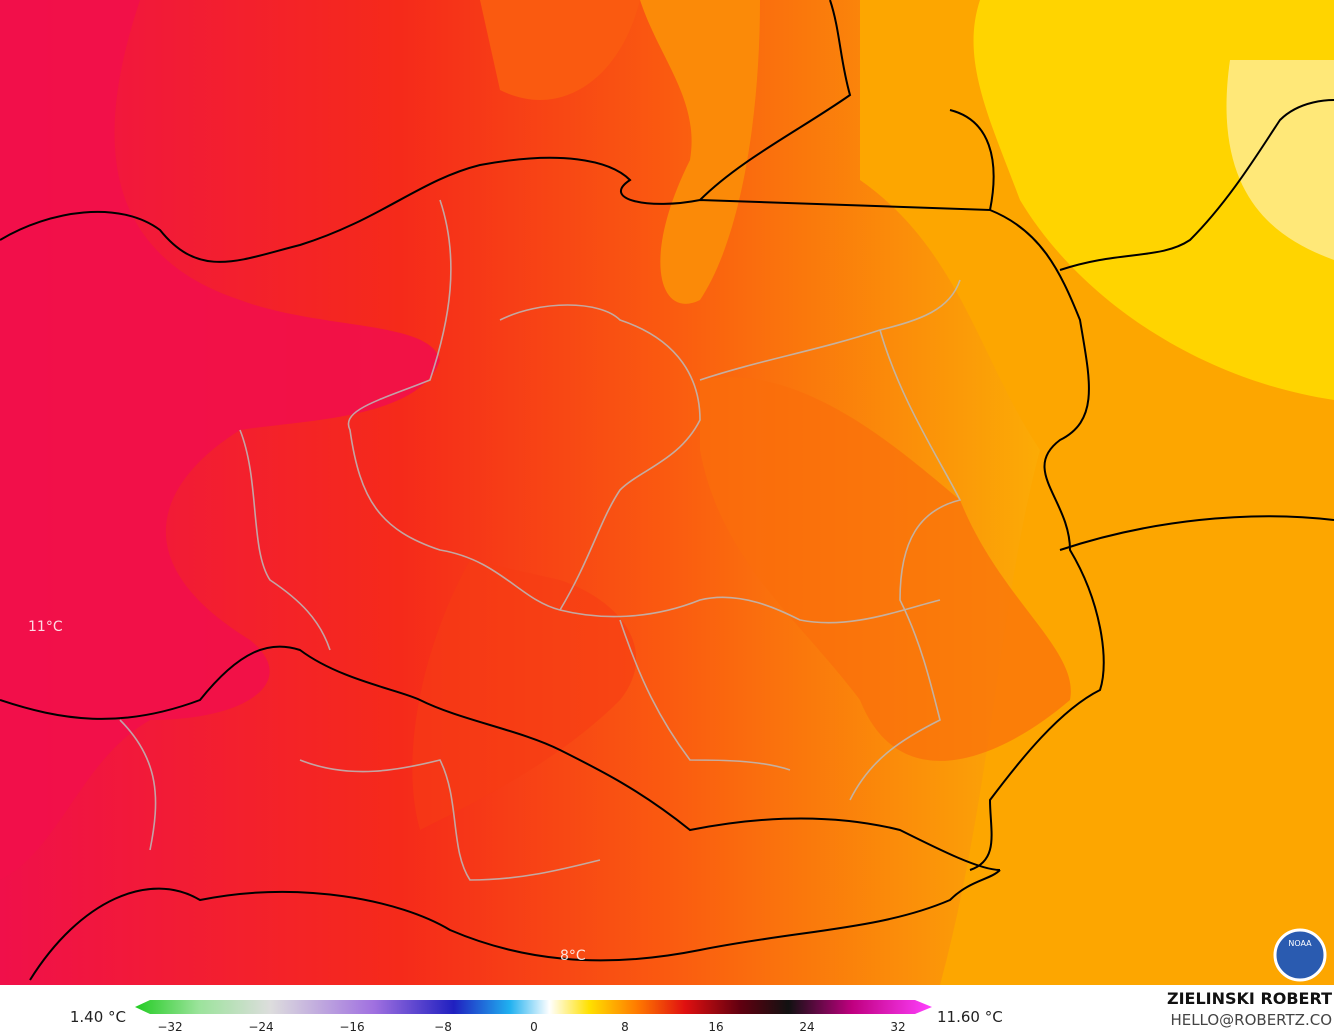  What do you see at coordinates (260, 1027) in the screenshot?
I see `colorbar-tick-label: −24` at bounding box center [260, 1027].